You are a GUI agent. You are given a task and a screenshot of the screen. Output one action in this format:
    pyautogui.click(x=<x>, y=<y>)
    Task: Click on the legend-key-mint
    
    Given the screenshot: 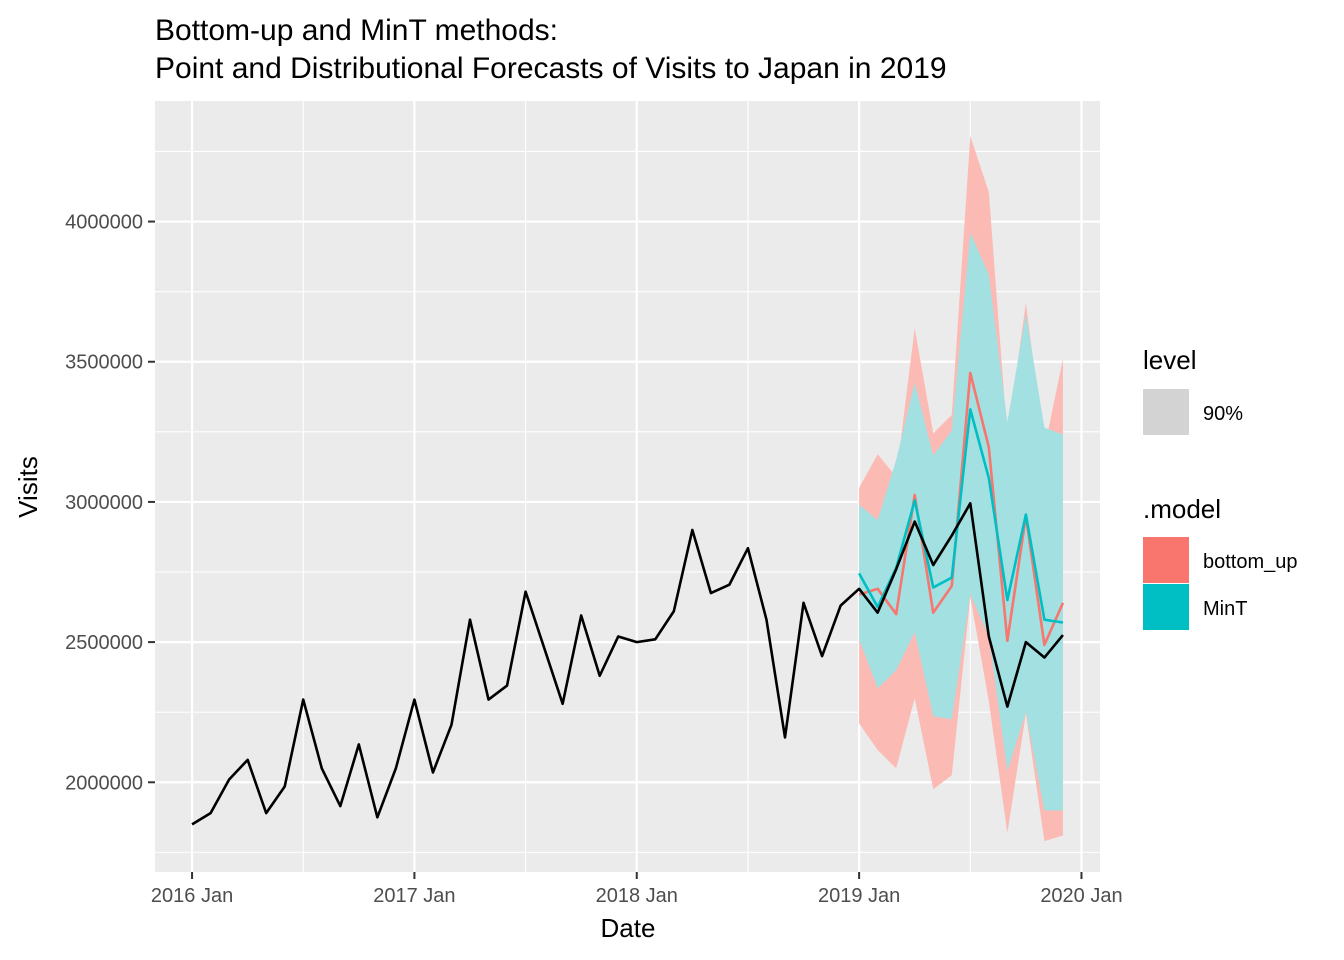 What is the action you would take?
    pyautogui.click(x=1166, y=607)
    